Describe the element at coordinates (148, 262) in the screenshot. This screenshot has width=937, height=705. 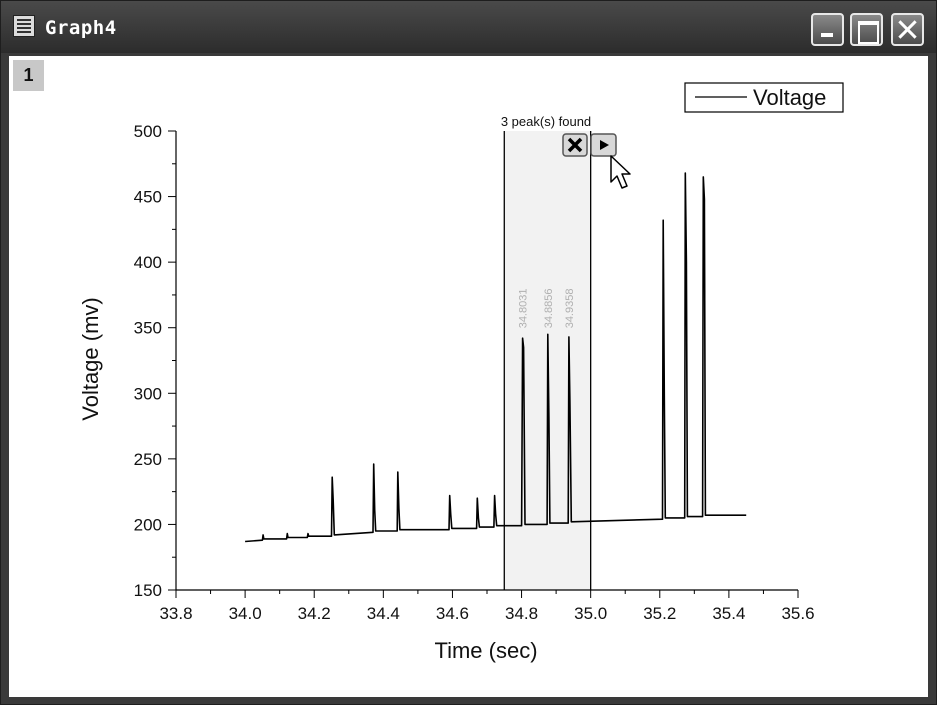
I see `y-tick-label: 400` at that location.